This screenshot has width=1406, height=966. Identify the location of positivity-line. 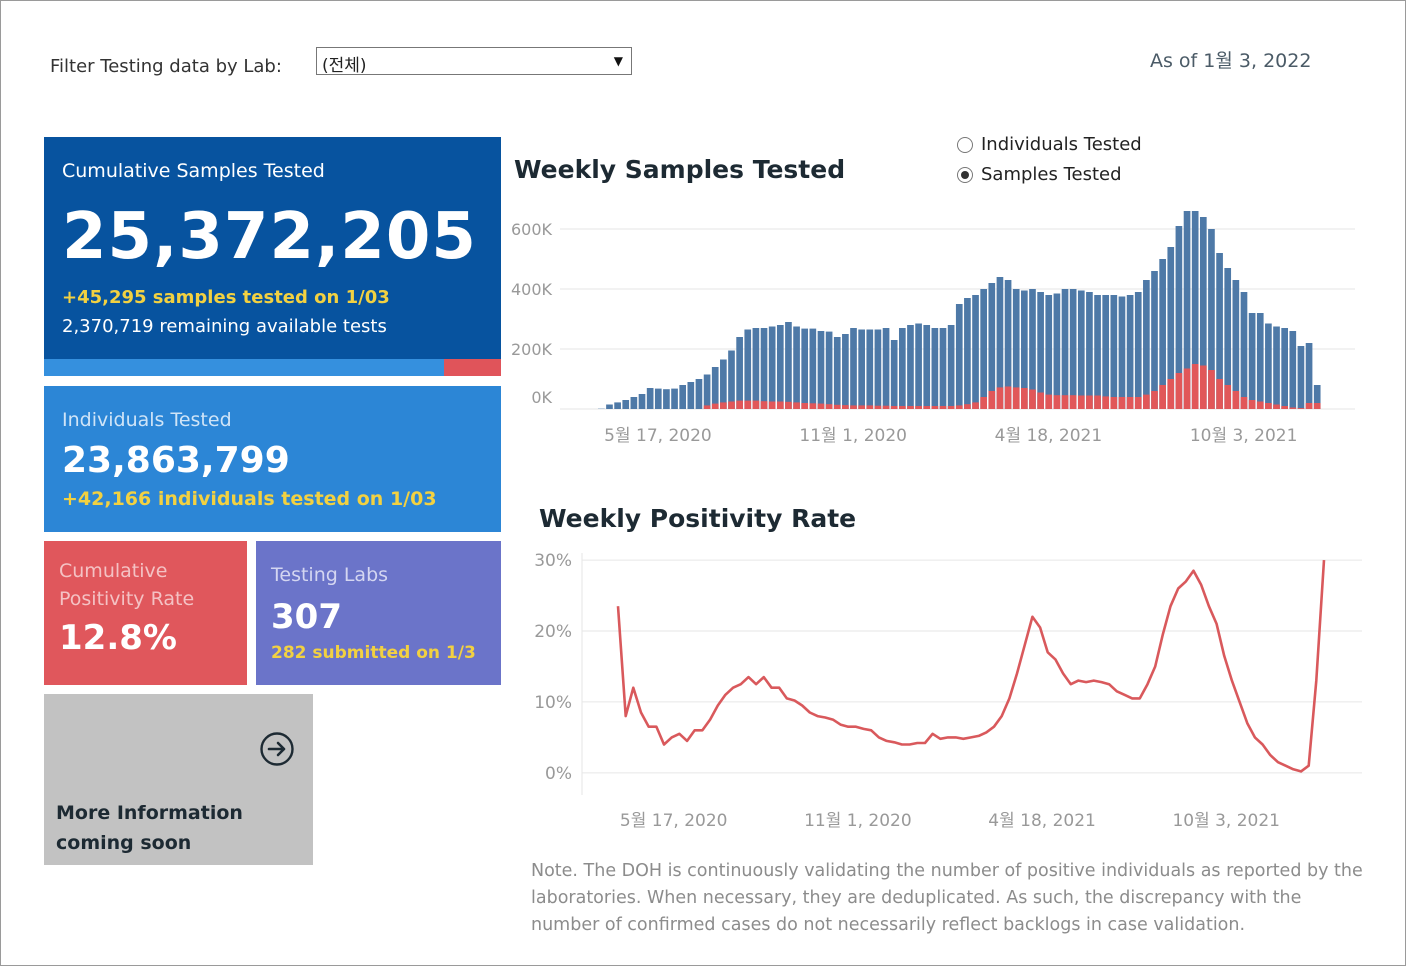
(971, 666).